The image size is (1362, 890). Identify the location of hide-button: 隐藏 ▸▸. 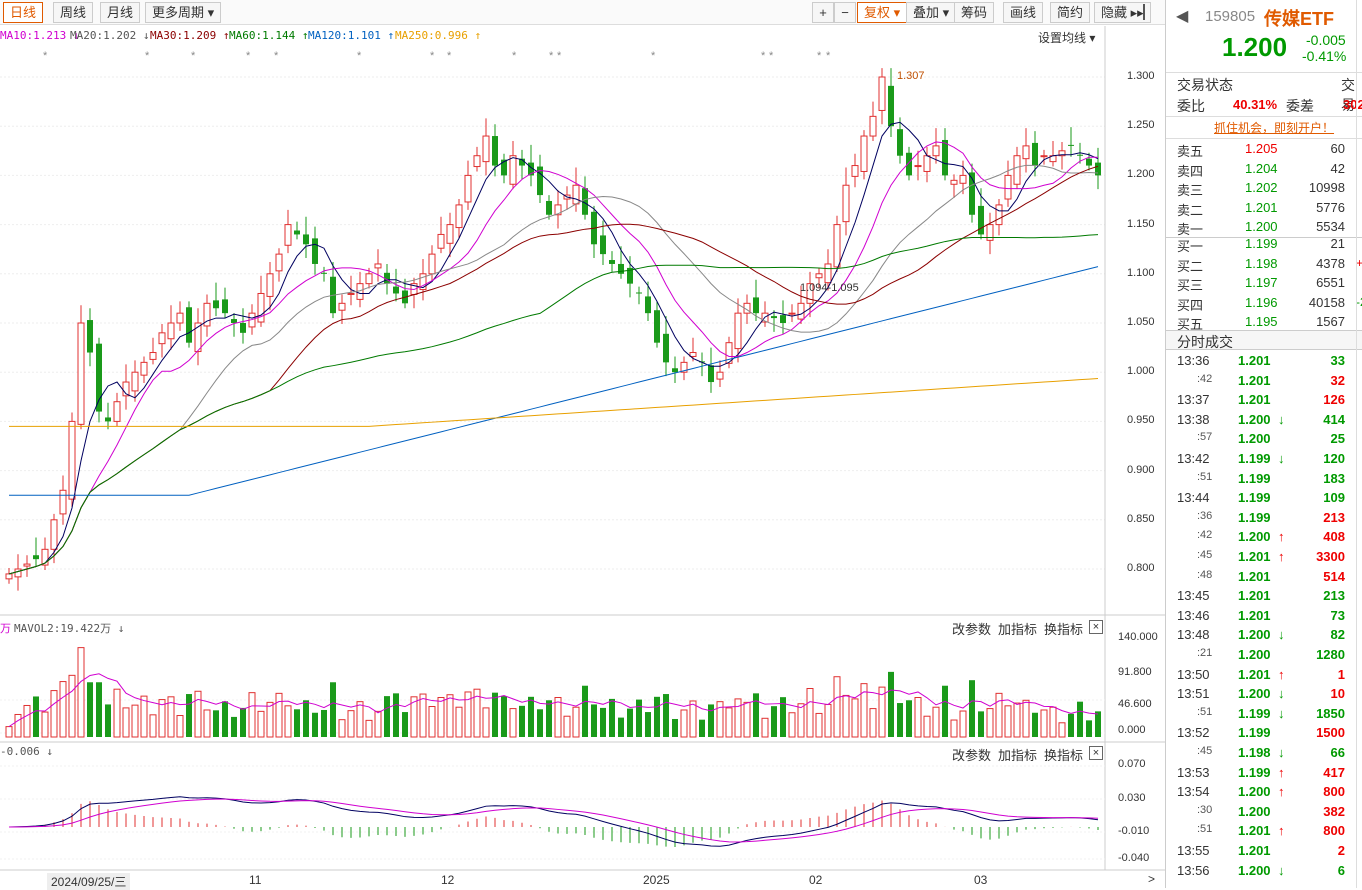
(1122, 12).